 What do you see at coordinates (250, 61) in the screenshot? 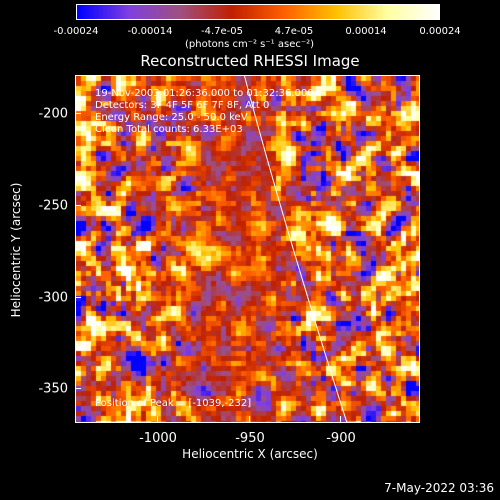
I see `image-title: Reconstructed RHESSI Image` at bounding box center [250, 61].